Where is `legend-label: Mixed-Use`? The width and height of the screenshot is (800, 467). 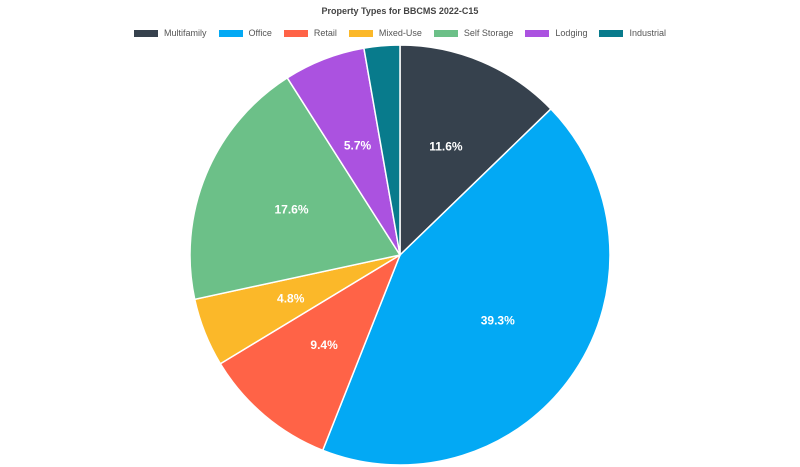 legend-label: Mixed-Use is located at coordinates (400, 33).